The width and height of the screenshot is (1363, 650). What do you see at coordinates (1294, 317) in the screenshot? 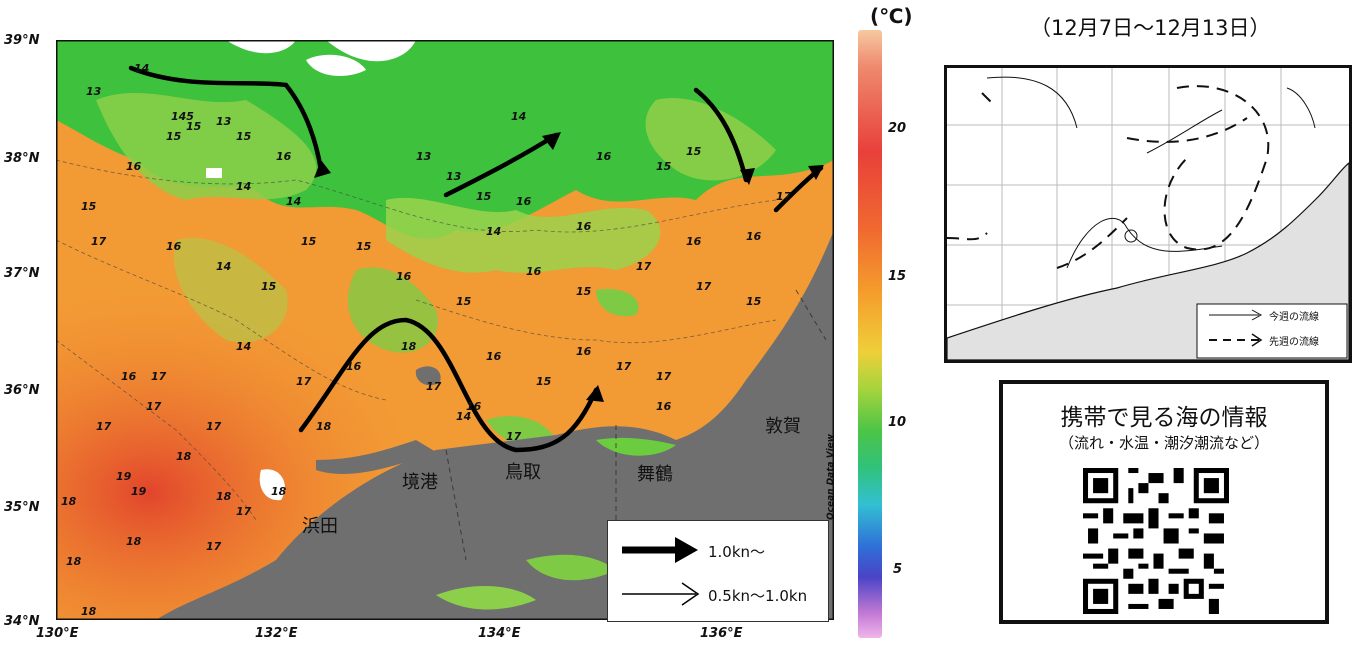
I see `legend-this-week: 今週の流線` at bounding box center [1294, 317].